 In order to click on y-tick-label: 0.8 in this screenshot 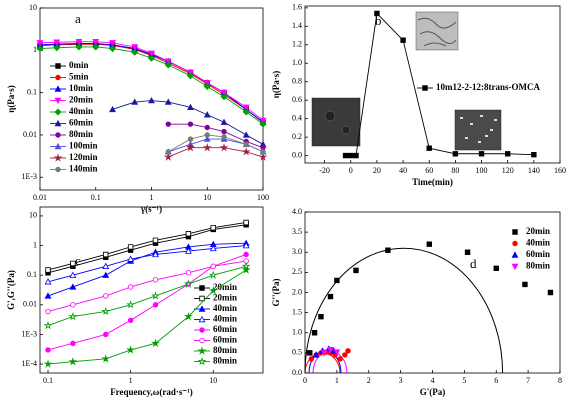, I will do `click(297, 81)`.